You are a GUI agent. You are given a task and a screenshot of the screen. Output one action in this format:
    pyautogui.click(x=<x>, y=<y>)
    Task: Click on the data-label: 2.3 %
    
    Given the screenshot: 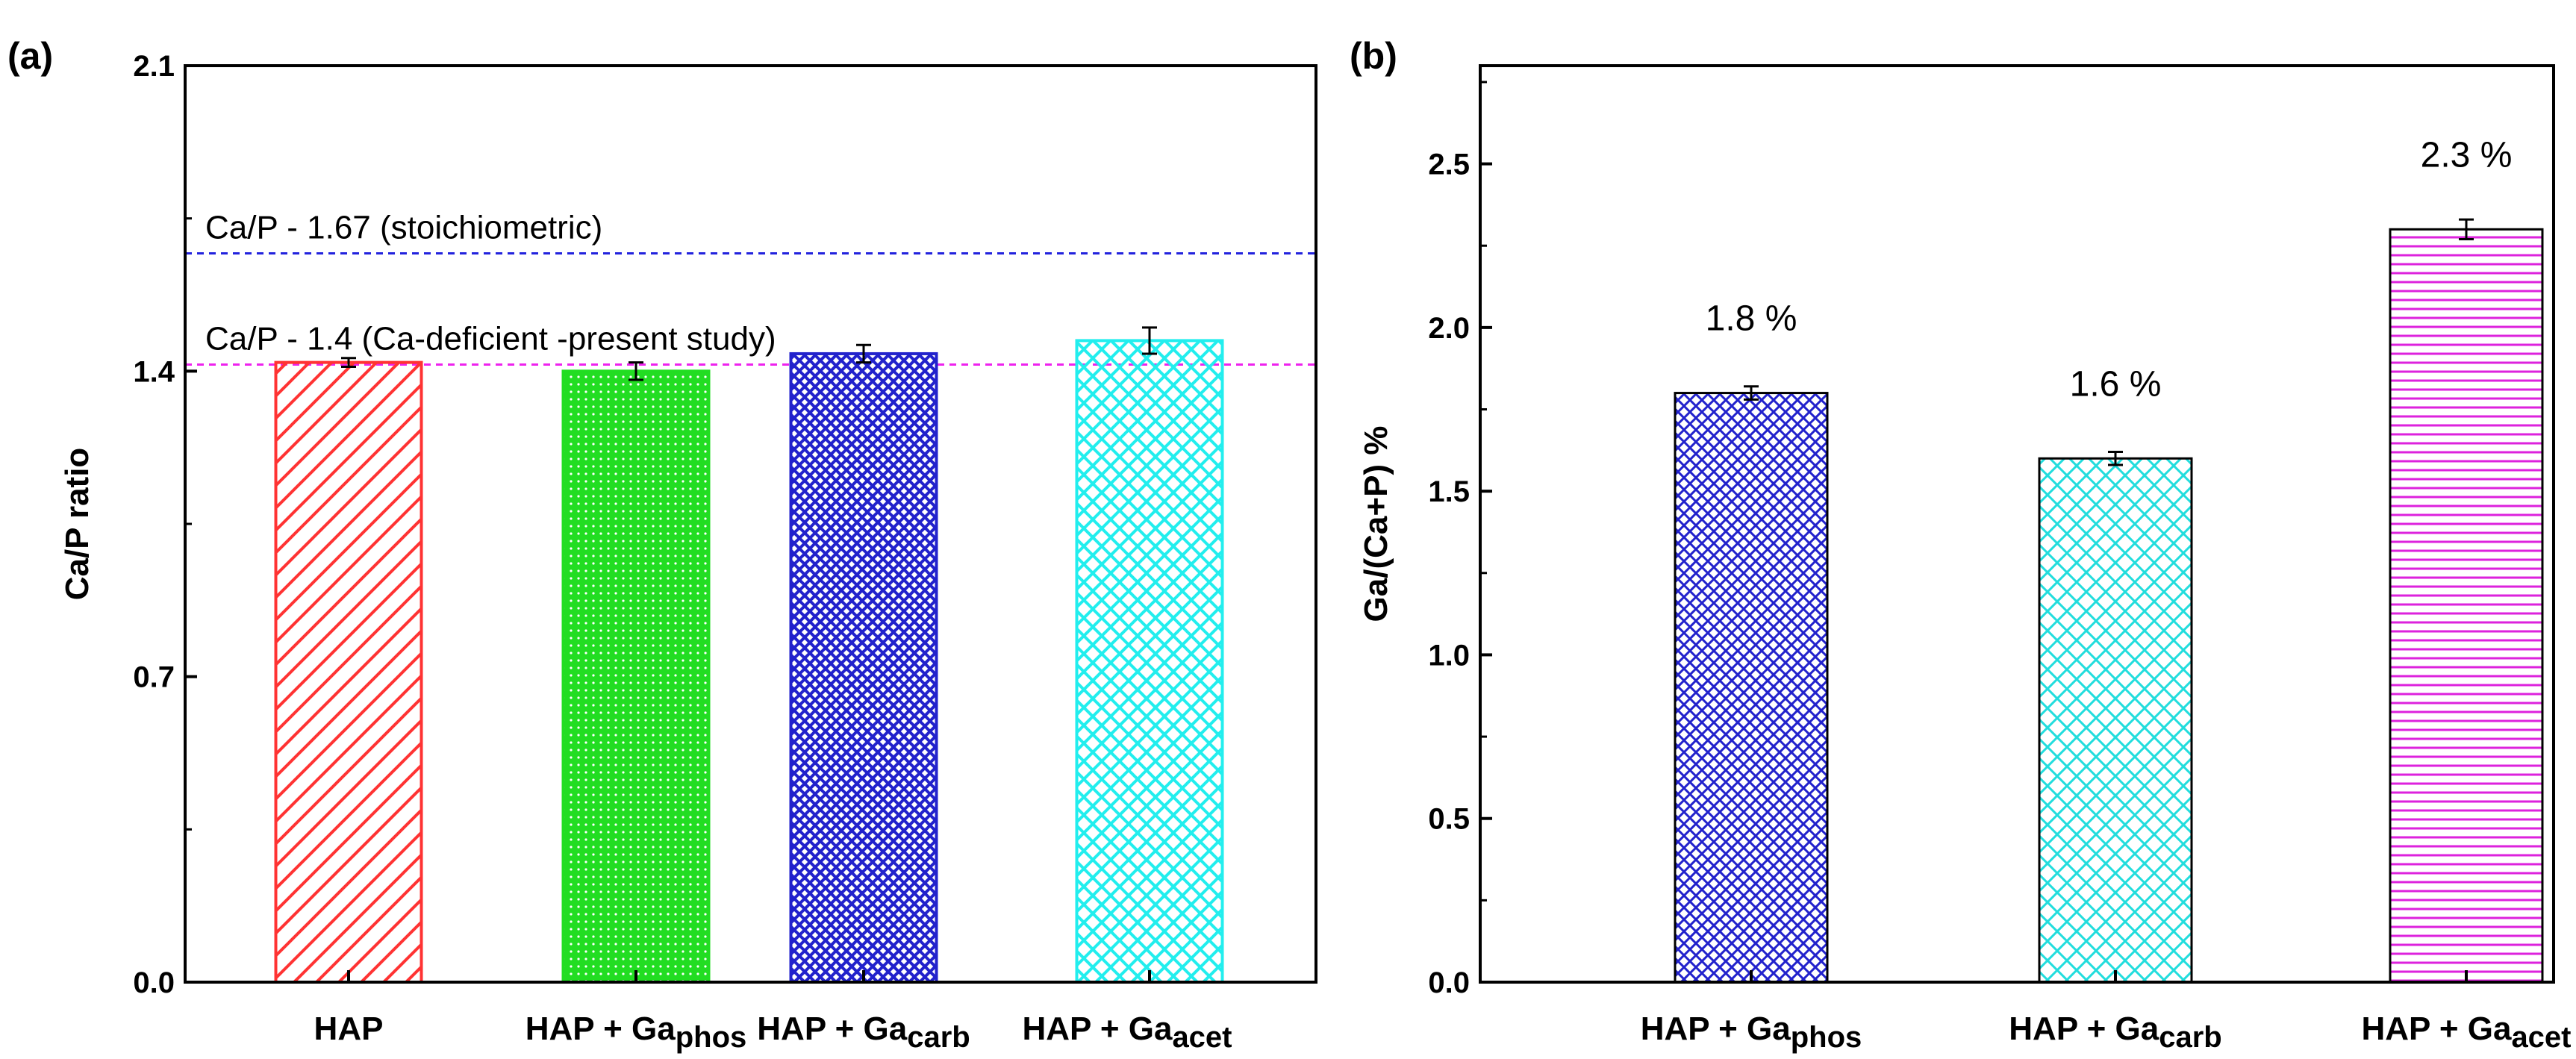 What is the action you would take?
    pyautogui.click(x=2467, y=155)
    